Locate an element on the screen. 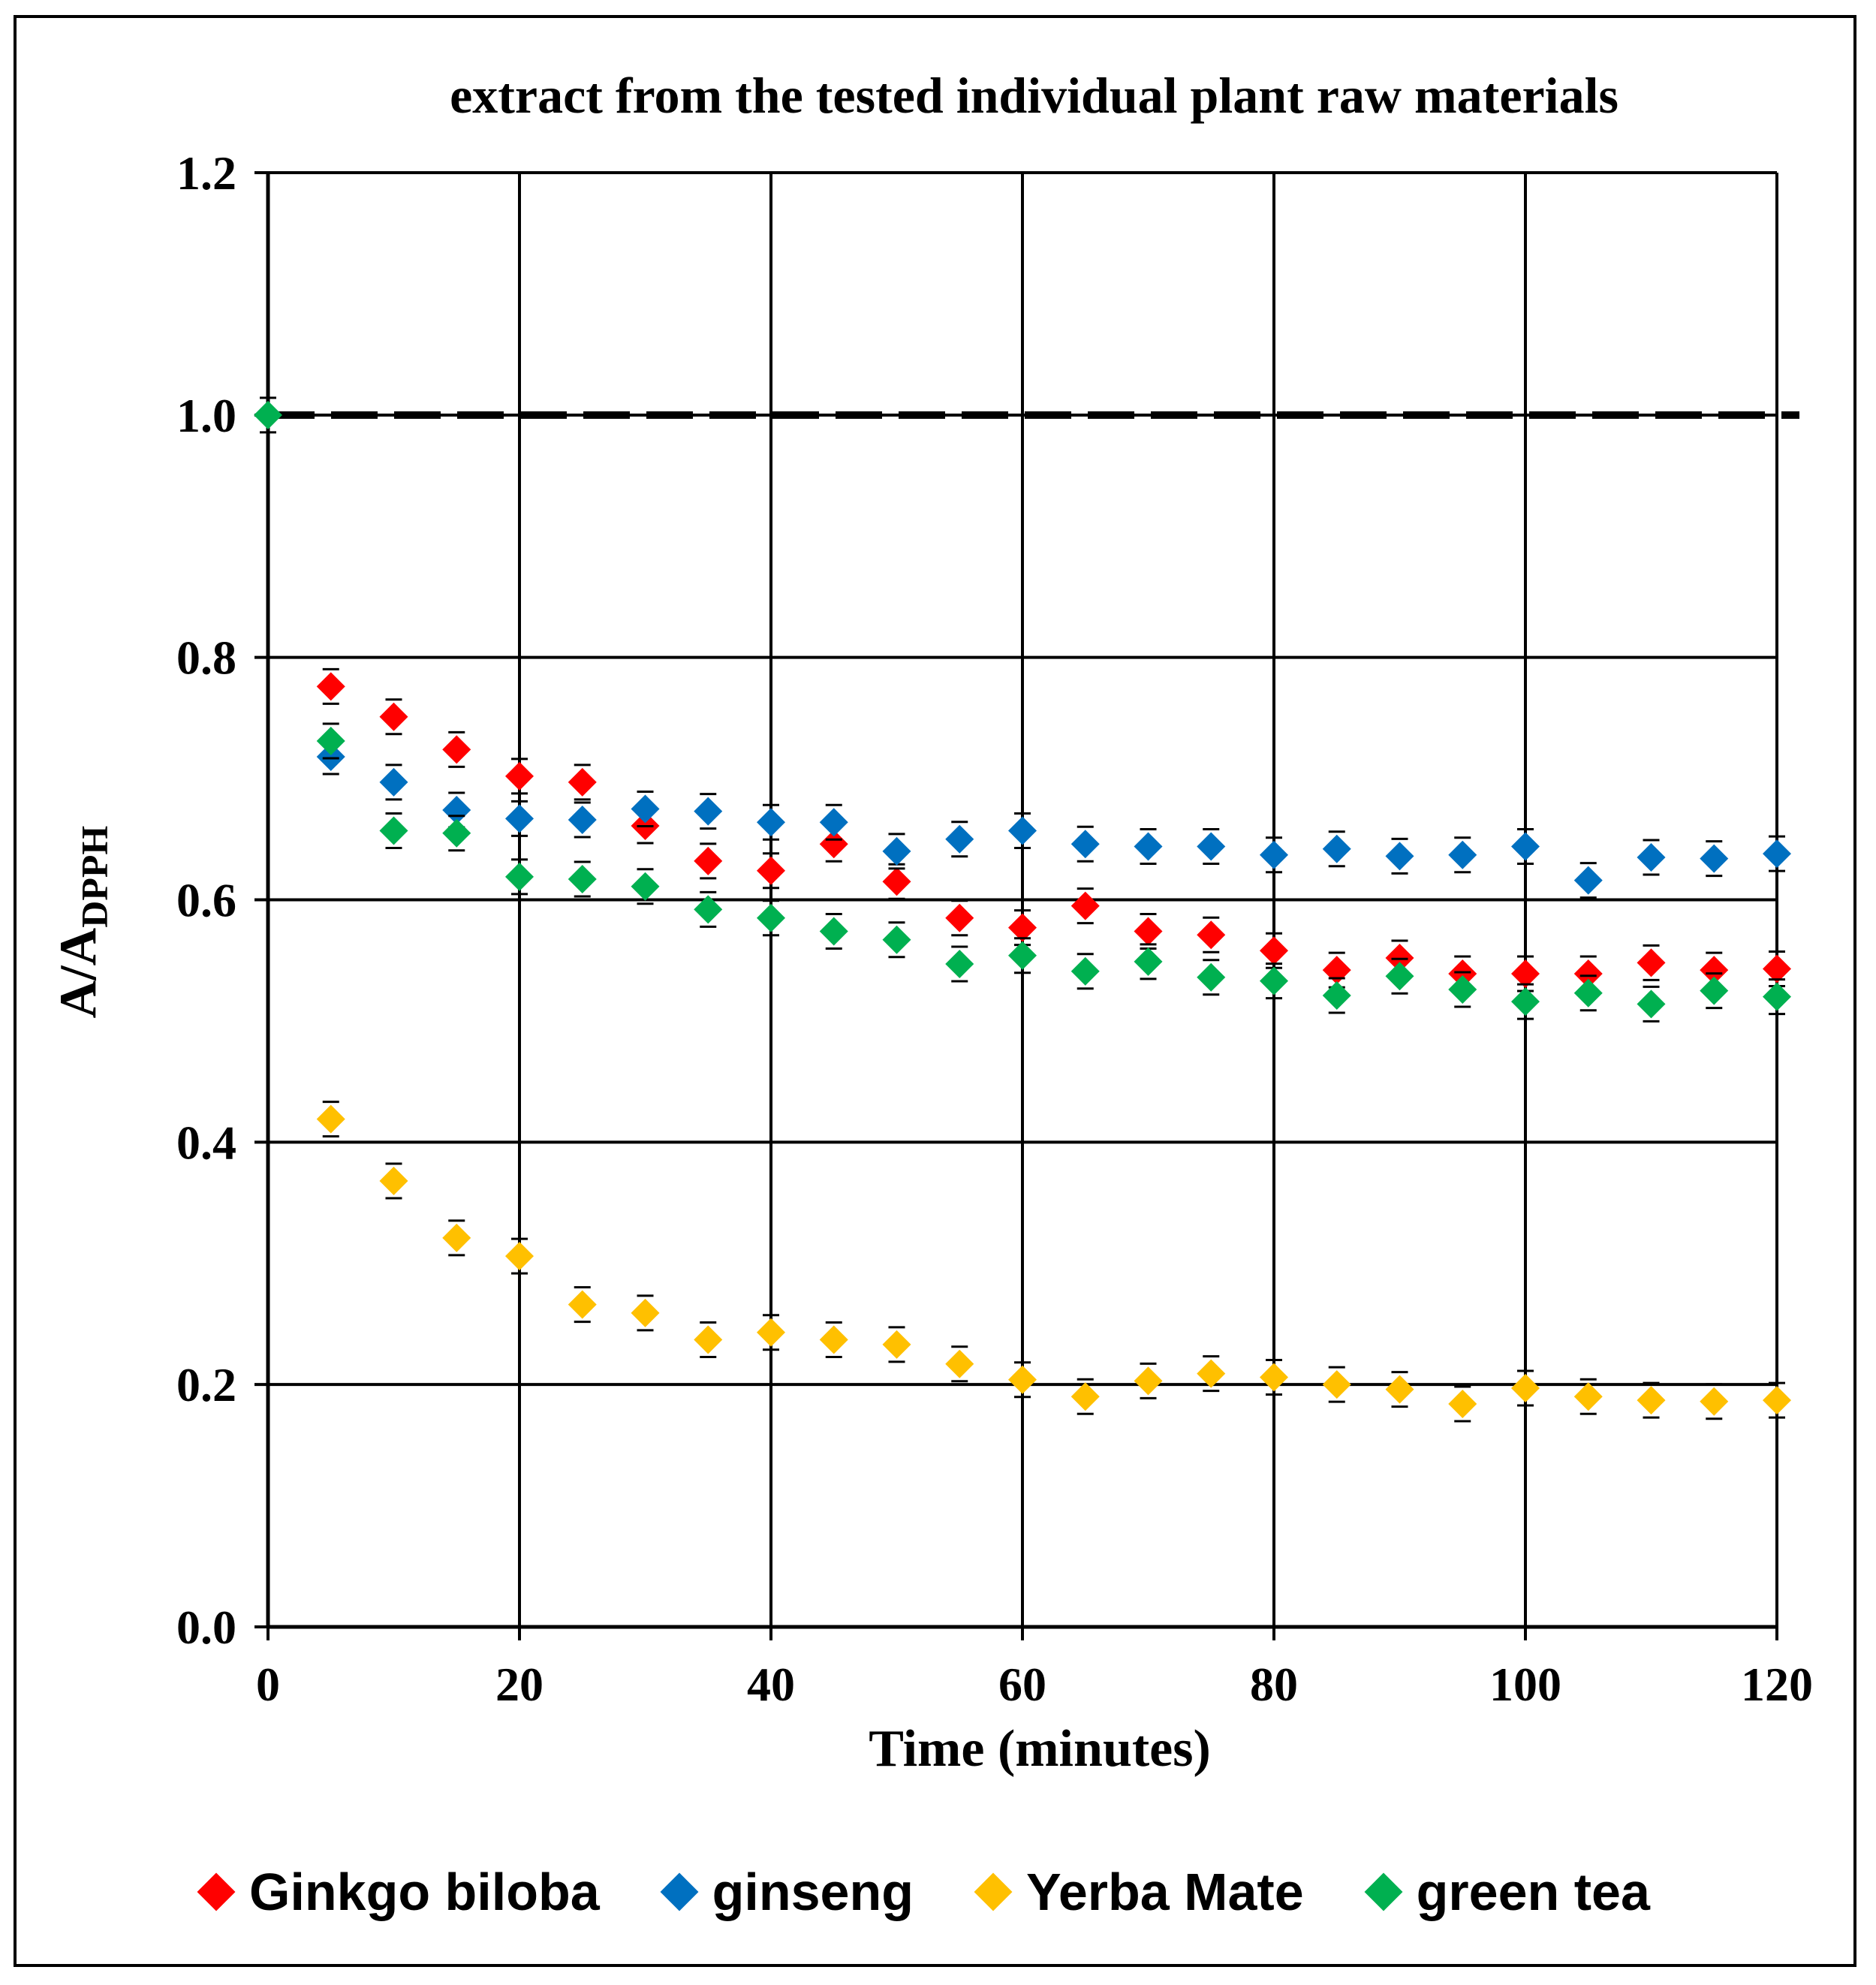 This screenshot has width=1876, height=1985. y-tick-label-0: 0.0 is located at coordinates (206, 1627).